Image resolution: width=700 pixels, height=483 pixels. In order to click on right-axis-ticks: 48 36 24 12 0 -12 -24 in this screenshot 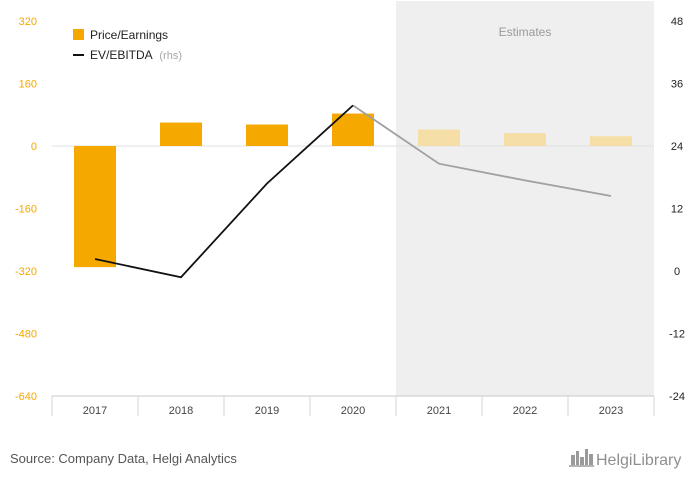, I will do `click(677, 209)`.